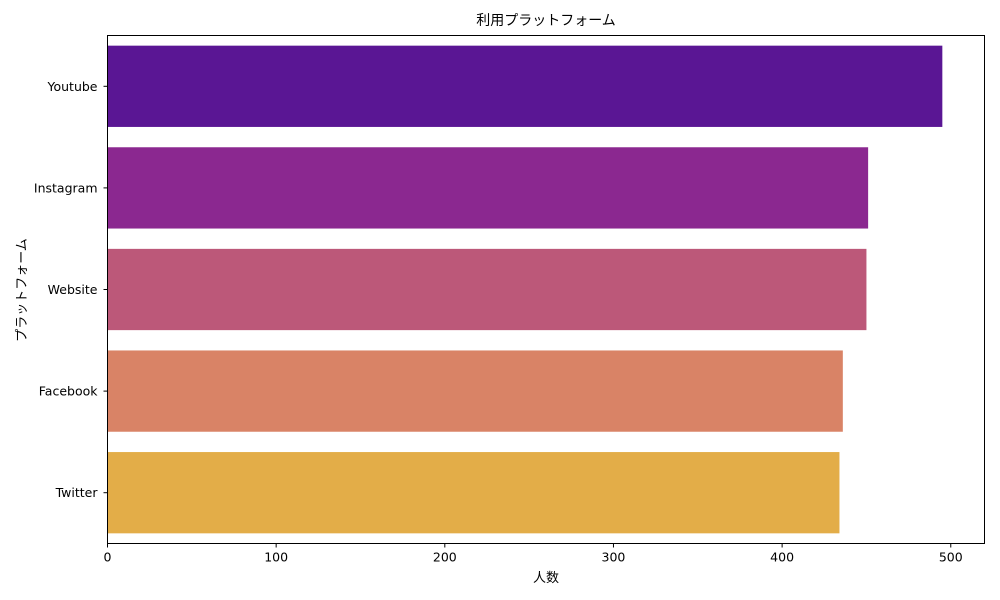 Image resolution: width=1000 pixels, height=600 pixels. Describe the element at coordinates (533, 554) in the screenshot. I see `x-ticks-group: 0 100 200 300 400 500` at that location.